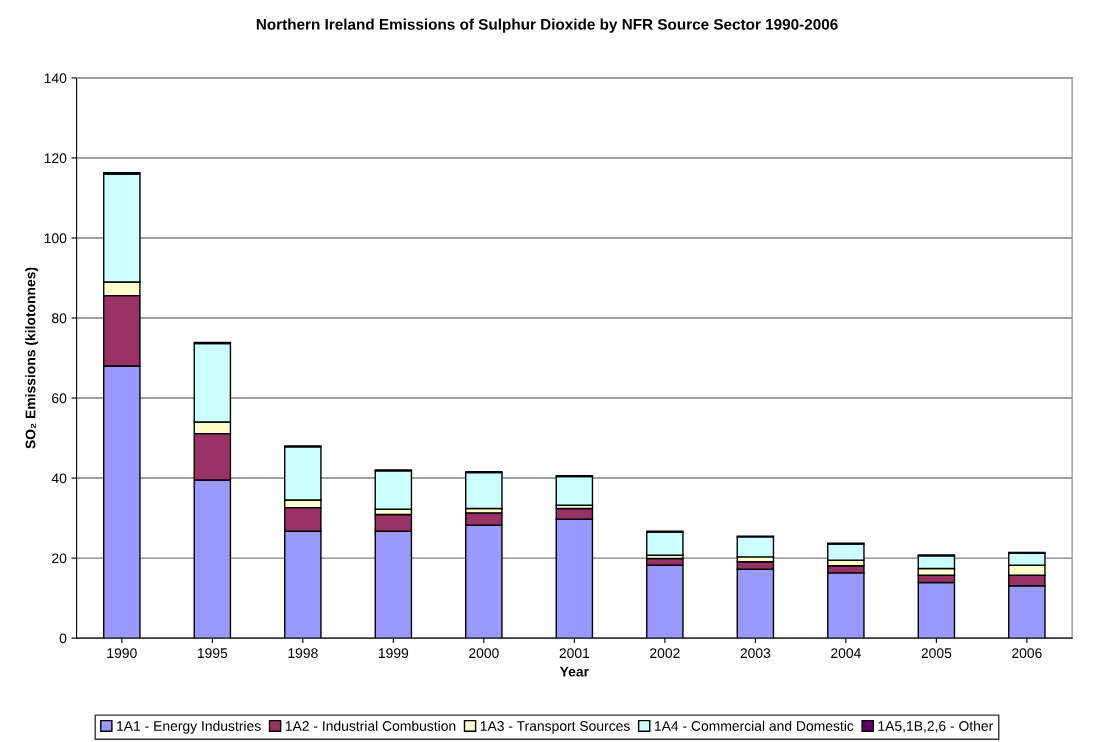 This screenshot has height=742, width=1094. Describe the element at coordinates (59, 478) in the screenshot. I see `y-tick-label: 40` at that location.